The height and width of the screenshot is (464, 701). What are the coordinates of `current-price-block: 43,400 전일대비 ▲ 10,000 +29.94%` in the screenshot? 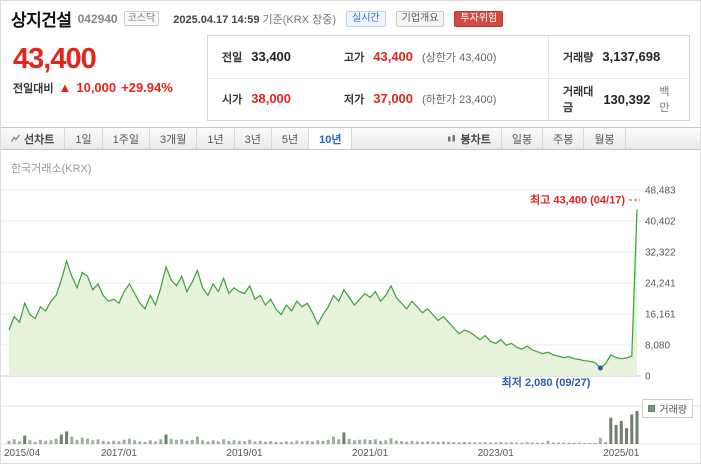 It's located at (109, 78).